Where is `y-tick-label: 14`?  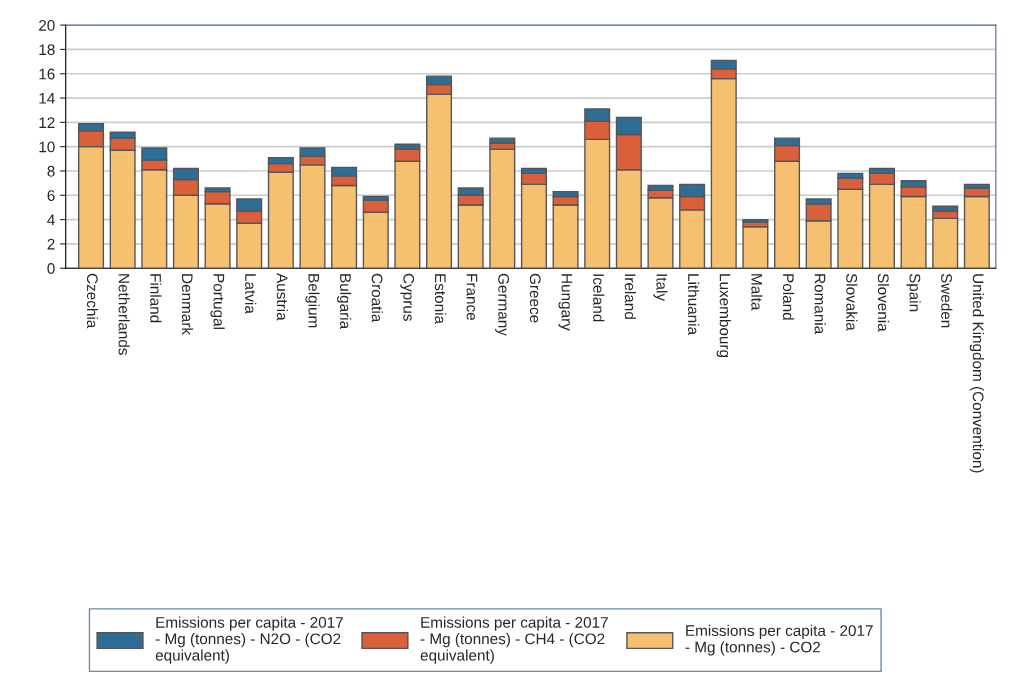
y-tick-label: 14 is located at coordinates (47, 98).